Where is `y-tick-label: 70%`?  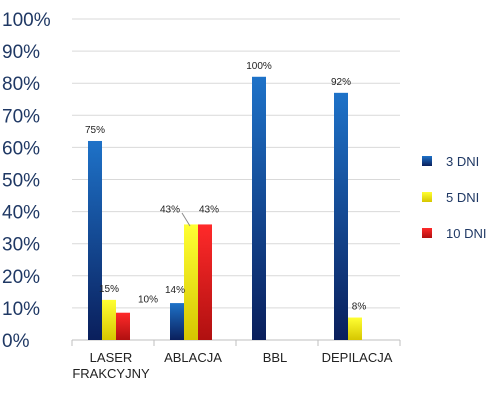 y-tick-label: 70% is located at coordinates (21, 116).